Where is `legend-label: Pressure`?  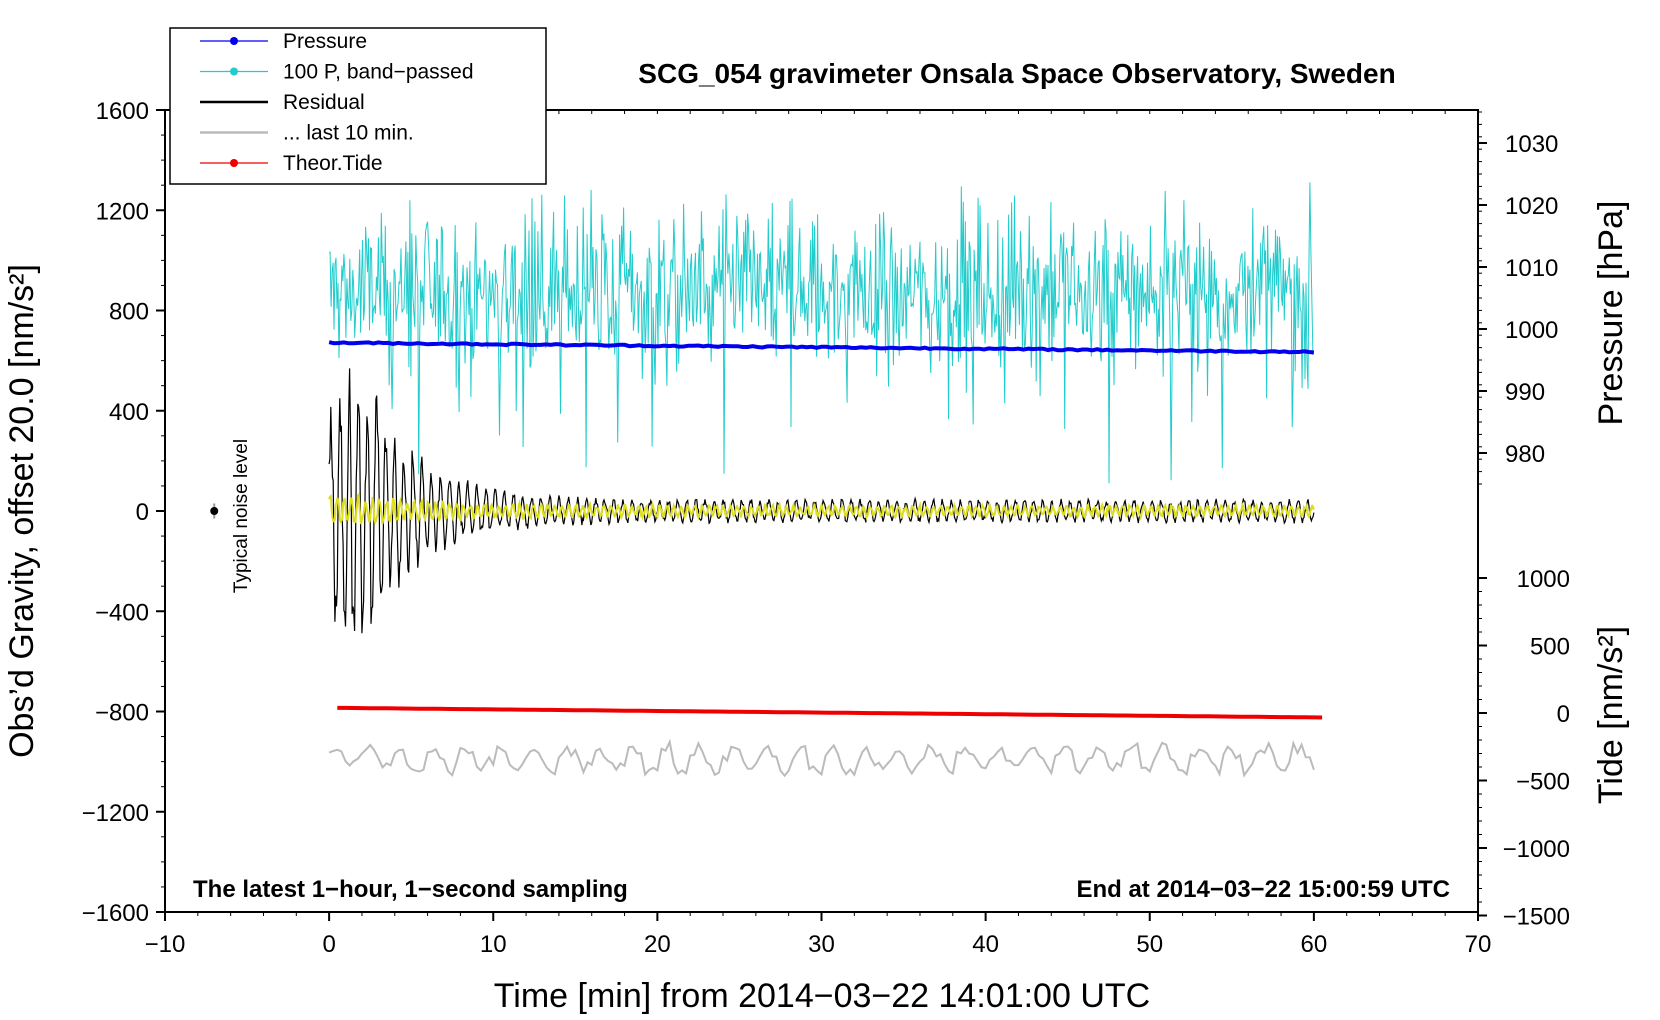 legend-label: Pressure is located at coordinates (325, 41).